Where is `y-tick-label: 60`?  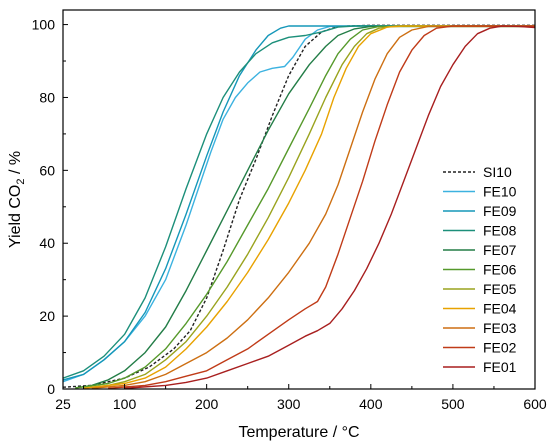
y-tick-label: 60 is located at coordinates (47, 170).